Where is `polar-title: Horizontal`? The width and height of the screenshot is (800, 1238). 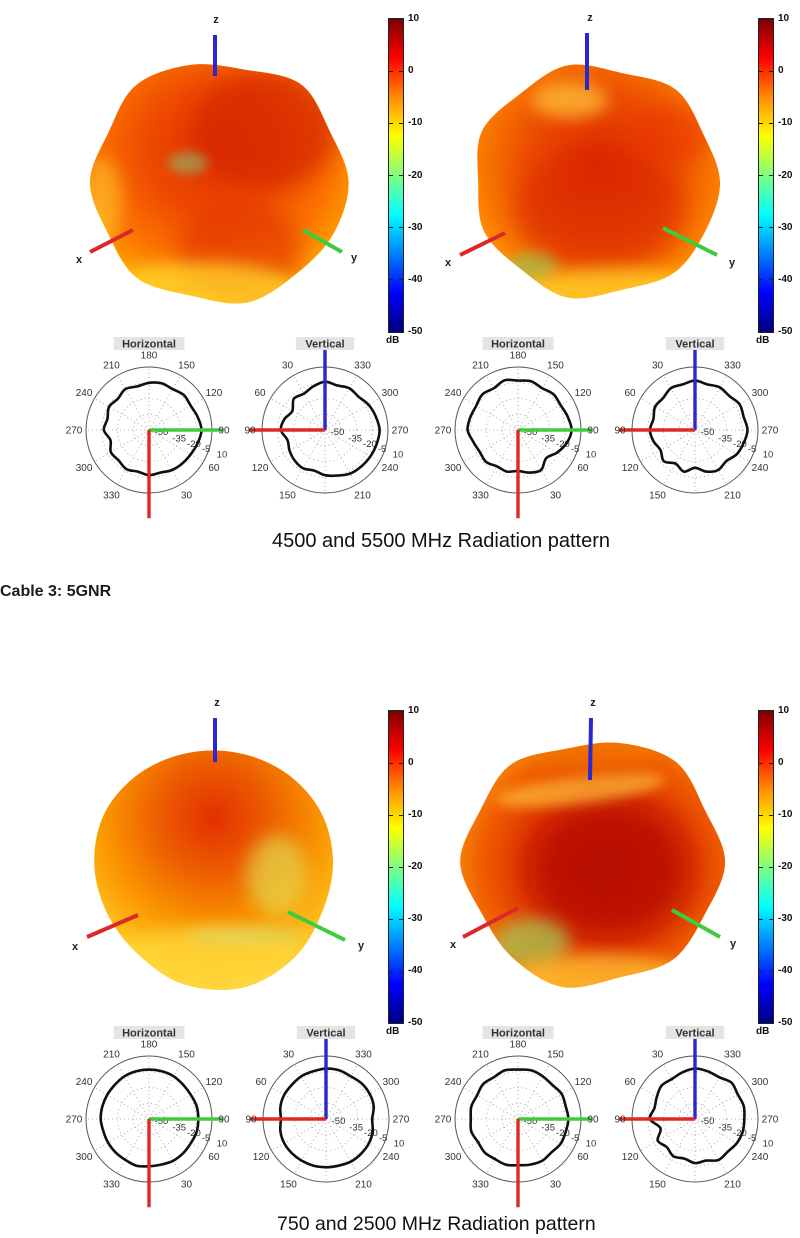
polar-title: Horizontal is located at coordinates (149, 1034).